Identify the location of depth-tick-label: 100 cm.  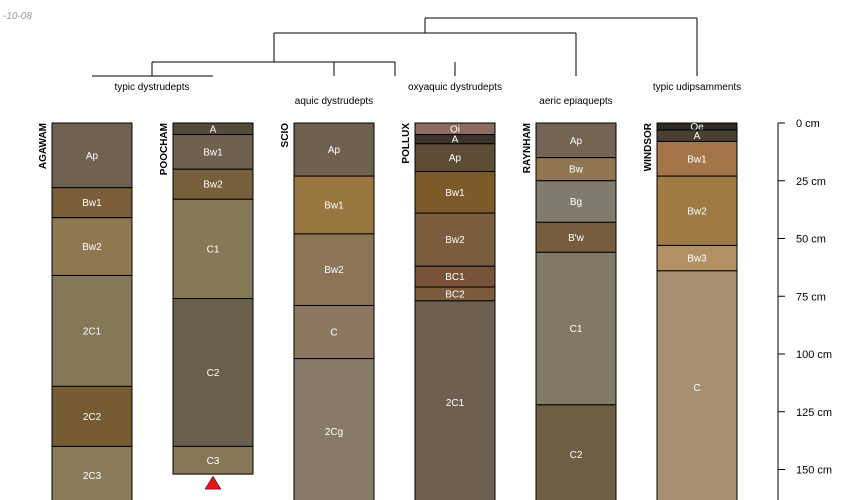
(814, 355).